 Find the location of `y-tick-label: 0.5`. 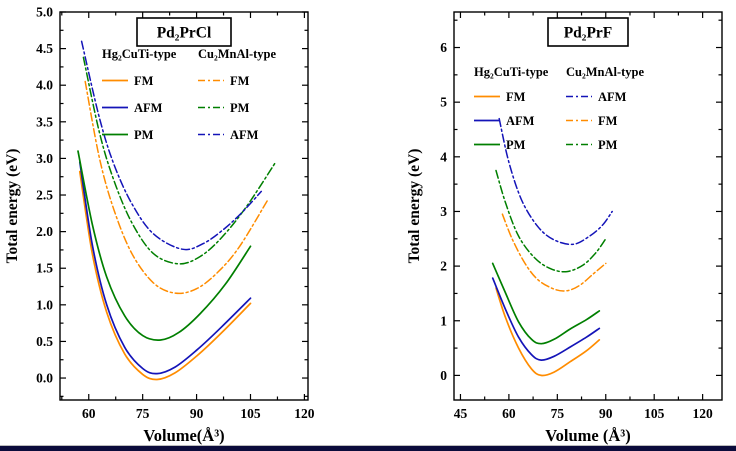

y-tick-label: 0.5 is located at coordinates (44, 341).